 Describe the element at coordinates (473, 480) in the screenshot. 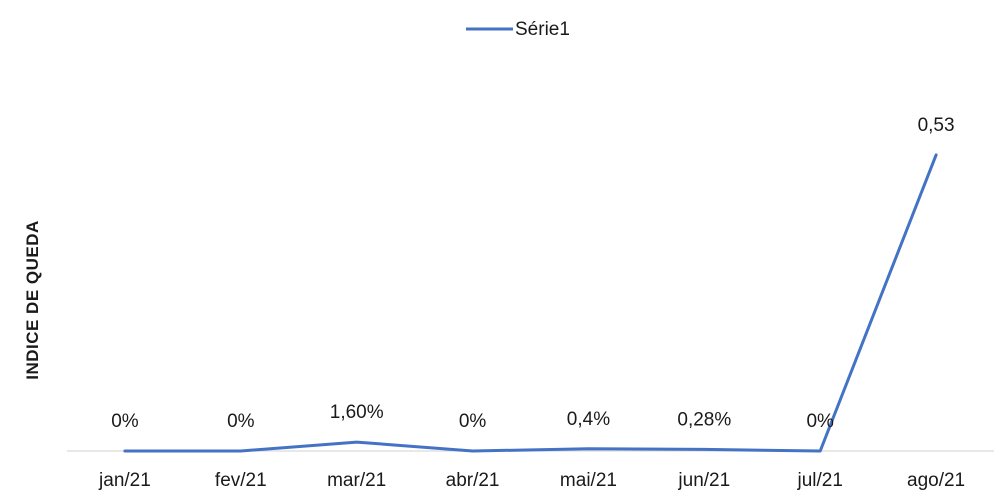

I see `x-tick-label: abr/21` at that location.